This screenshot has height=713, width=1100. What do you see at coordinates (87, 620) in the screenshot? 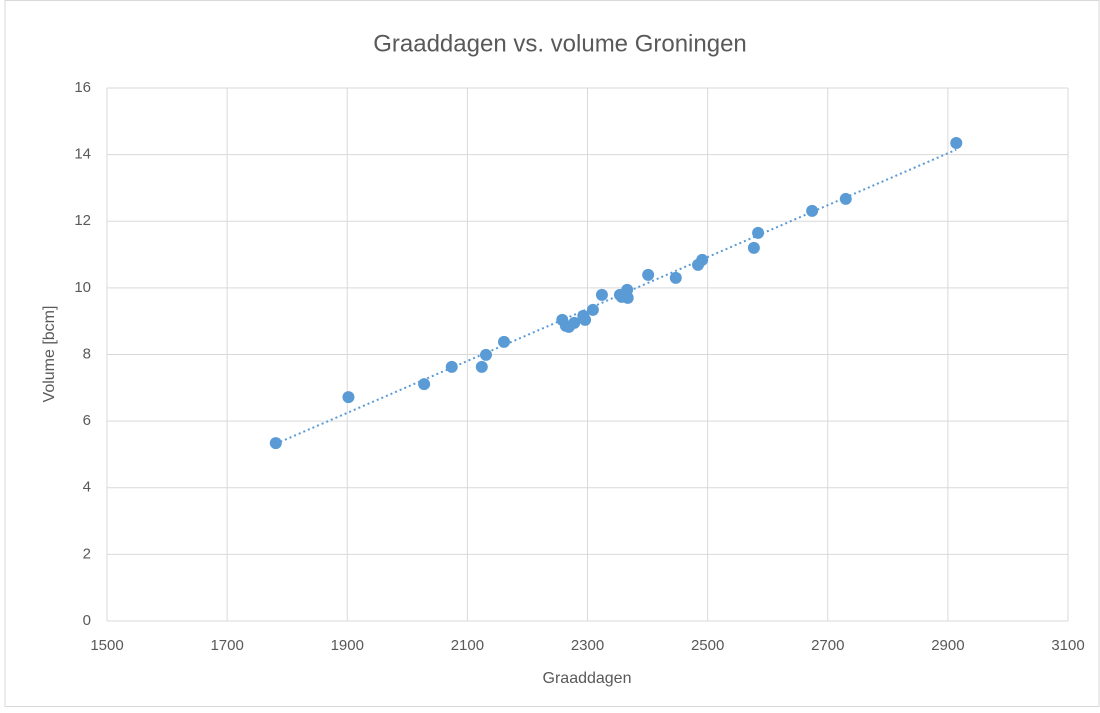
I see `y-tick-label: 0` at bounding box center [87, 620].